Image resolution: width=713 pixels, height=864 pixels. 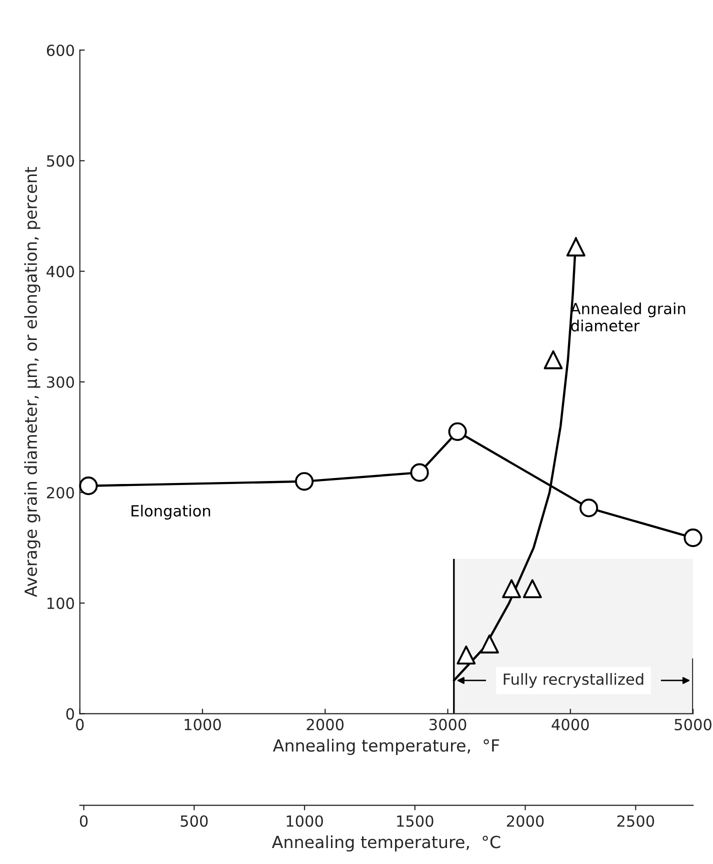 I want to click on x2-tick-label: 500, so click(x=194, y=821).